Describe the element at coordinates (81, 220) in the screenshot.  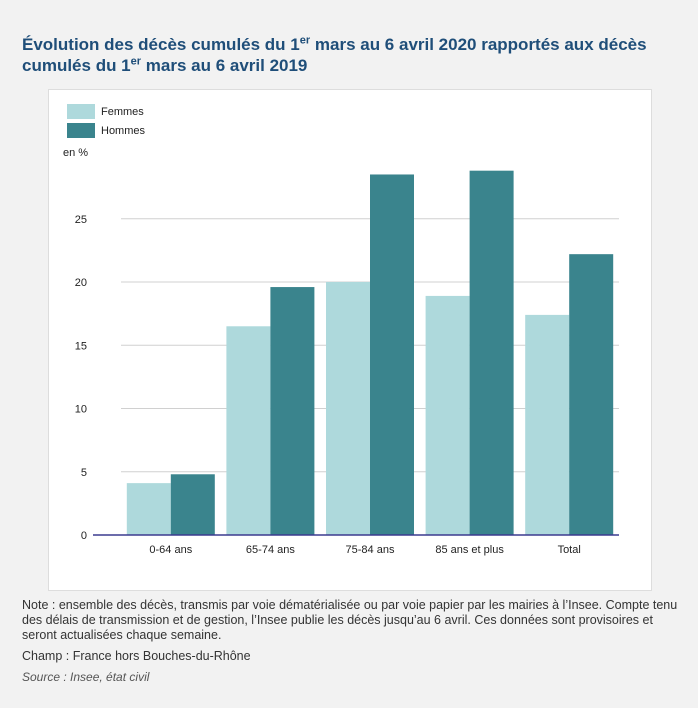
I see `y-tick-label: 25` at that location.